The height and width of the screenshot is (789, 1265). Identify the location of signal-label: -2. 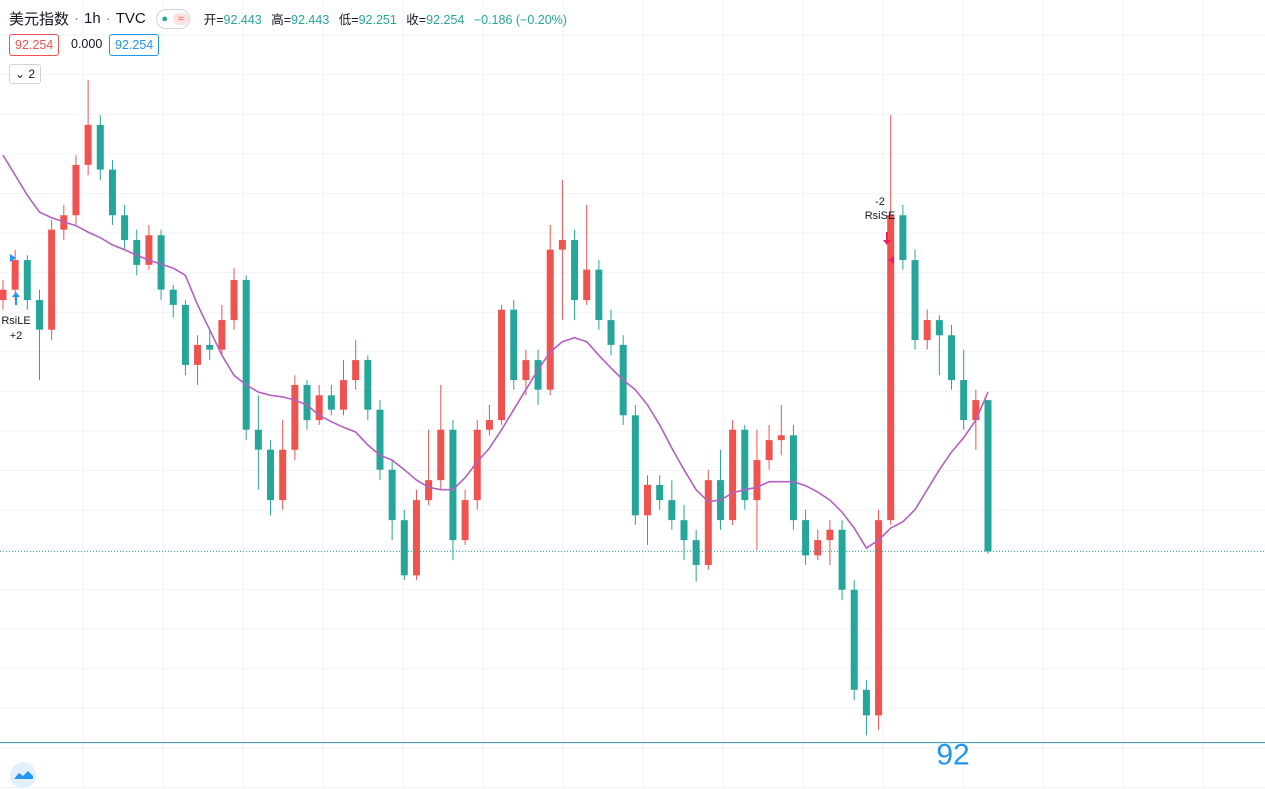
(880, 202).